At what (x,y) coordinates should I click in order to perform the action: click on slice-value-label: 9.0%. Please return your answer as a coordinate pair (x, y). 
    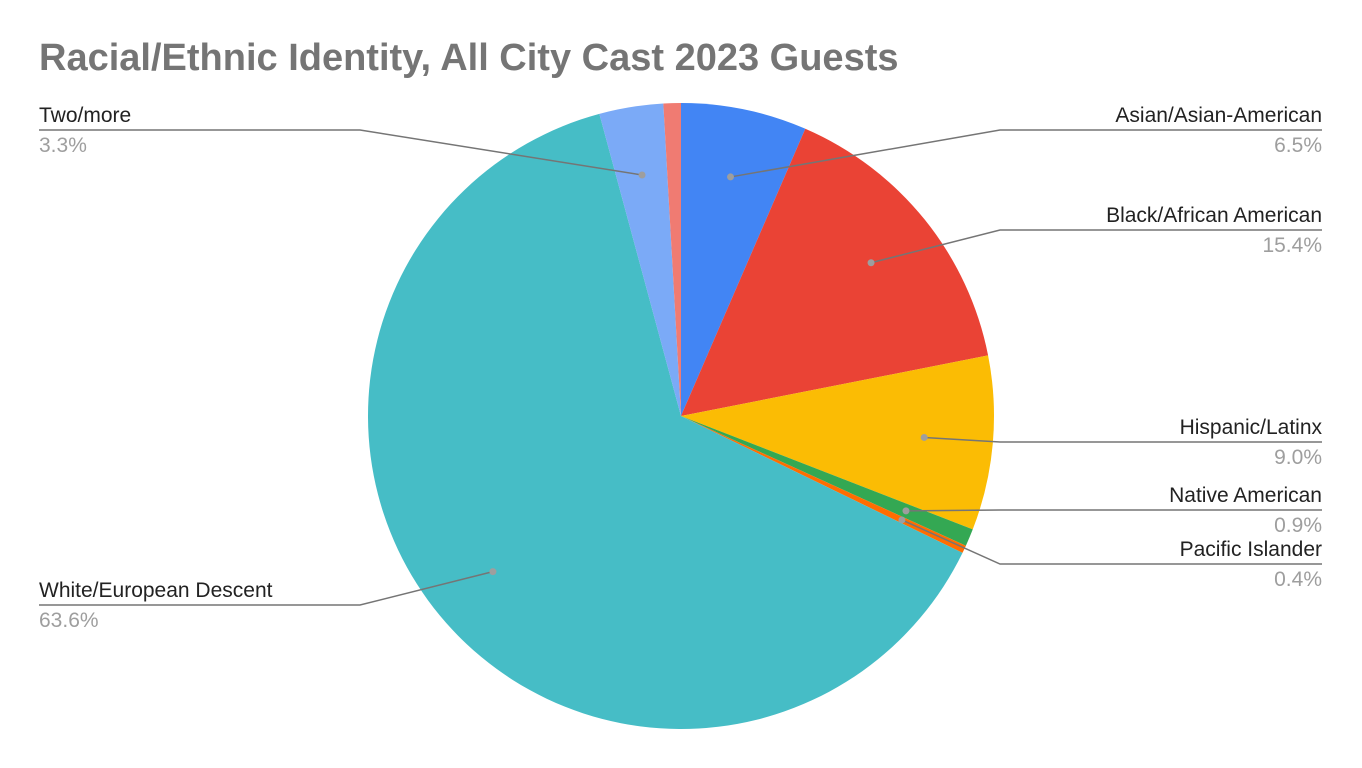
    Looking at the image, I should click on (1298, 457).